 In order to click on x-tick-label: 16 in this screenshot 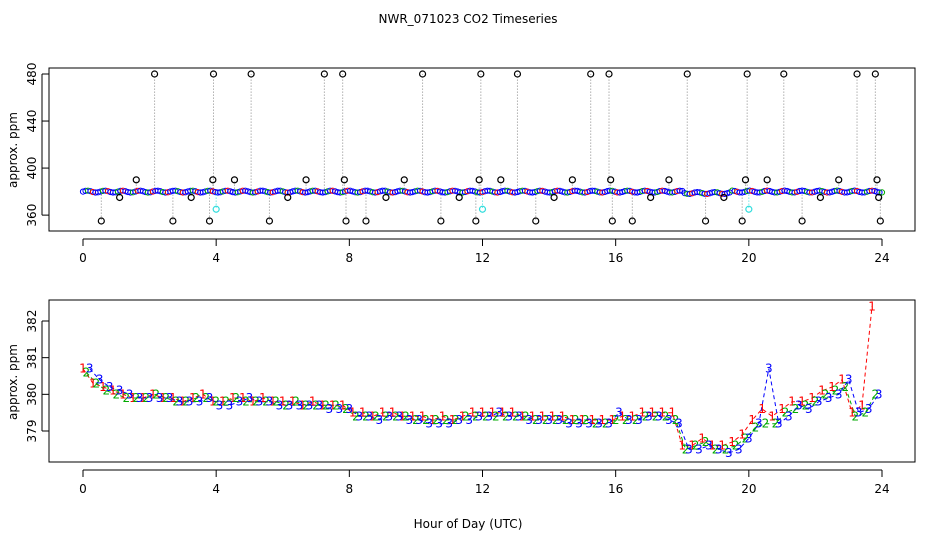, I will do `click(615, 489)`.